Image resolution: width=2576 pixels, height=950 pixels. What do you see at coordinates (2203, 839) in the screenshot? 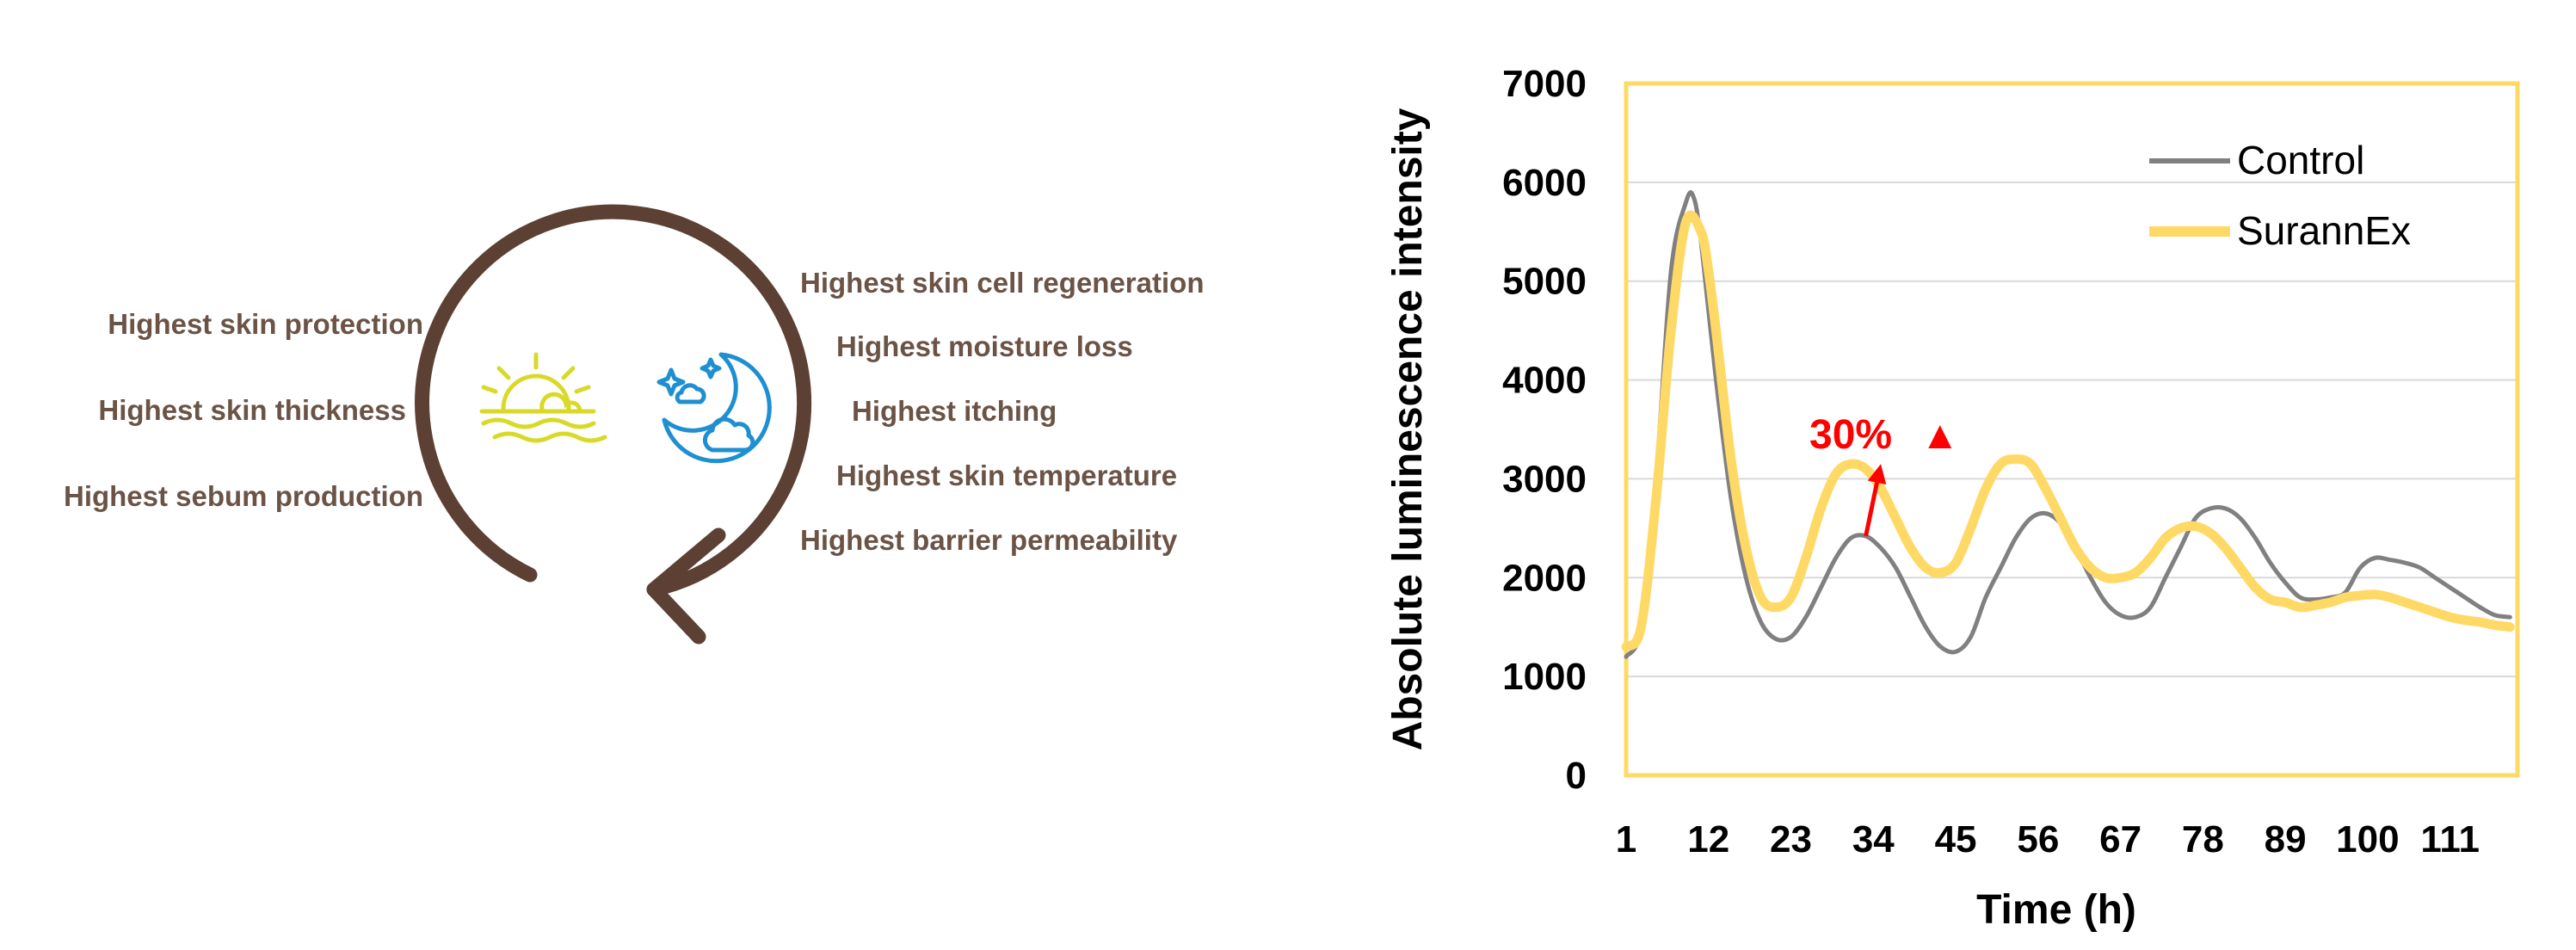
I see `x-tick-label: 78` at bounding box center [2203, 839].